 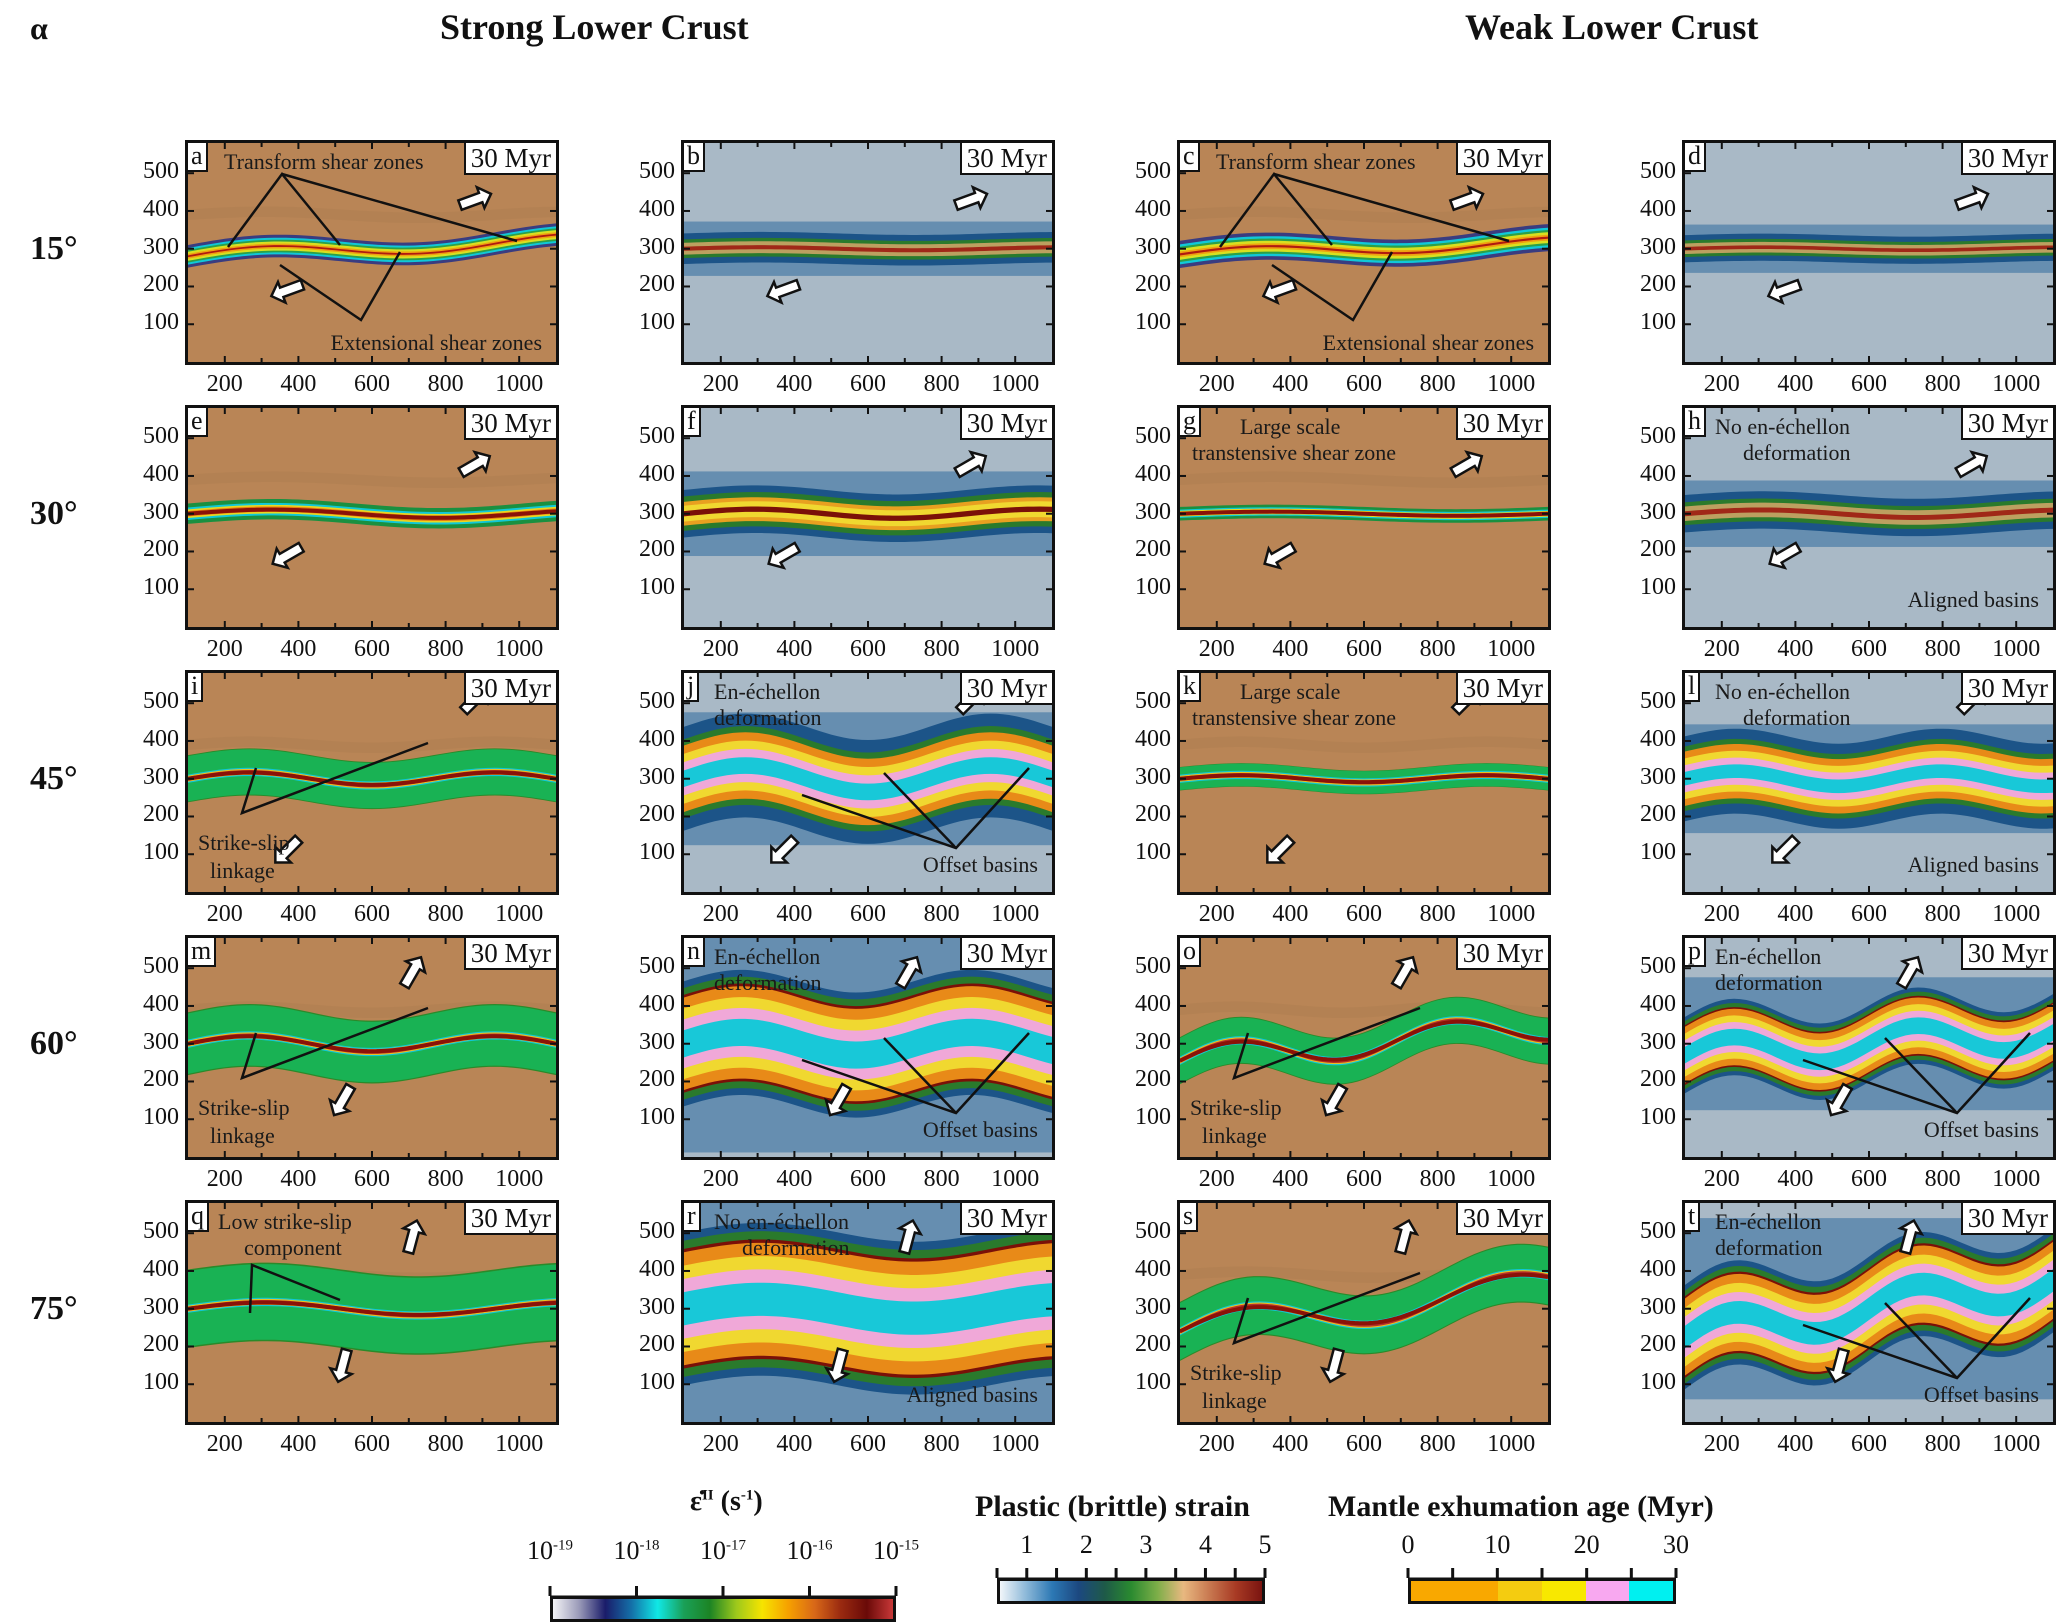 What do you see at coordinates (696, 1501) in the screenshot?
I see `strain-rate-symbol: ε̇` at bounding box center [696, 1501].